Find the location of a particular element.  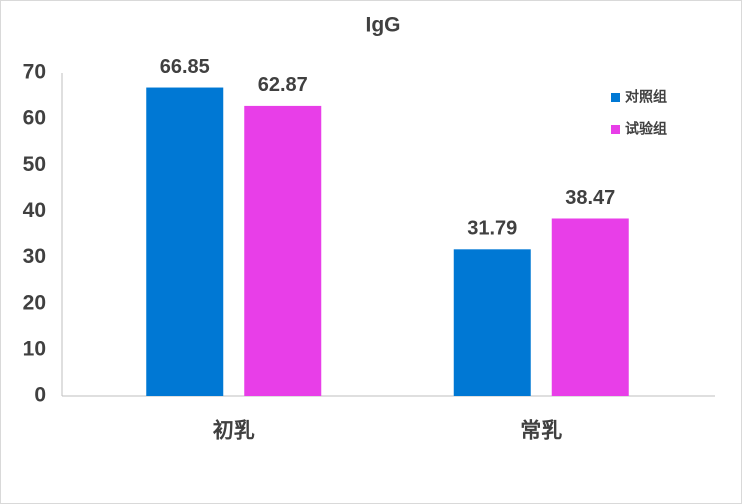

y-tick-label: 60 is located at coordinates (34, 118).